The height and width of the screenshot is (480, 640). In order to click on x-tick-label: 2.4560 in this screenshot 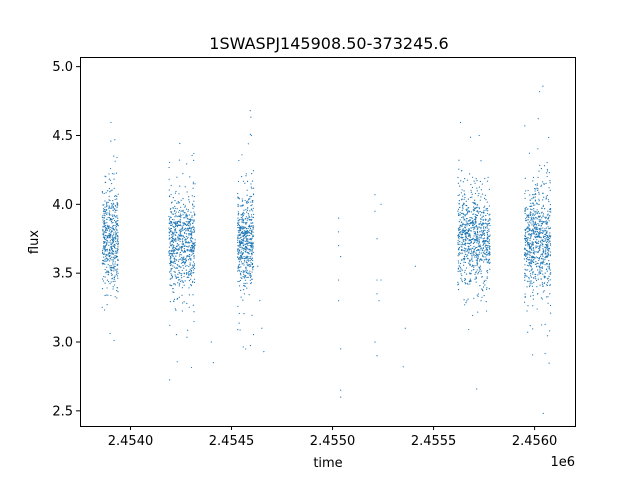, I will do `click(535, 441)`.